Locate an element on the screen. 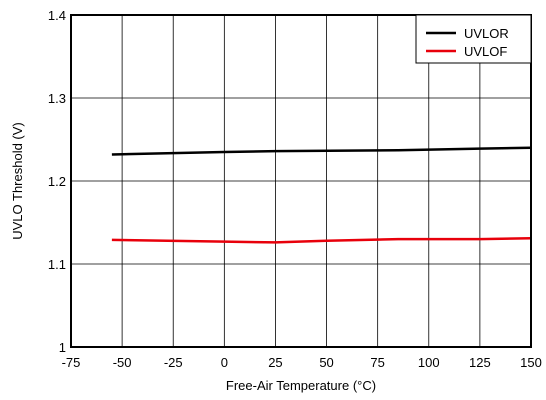 Image resolution: width=546 pixels, height=400 pixels. x-tick-label: 125 is located at coordinates (480, 362).